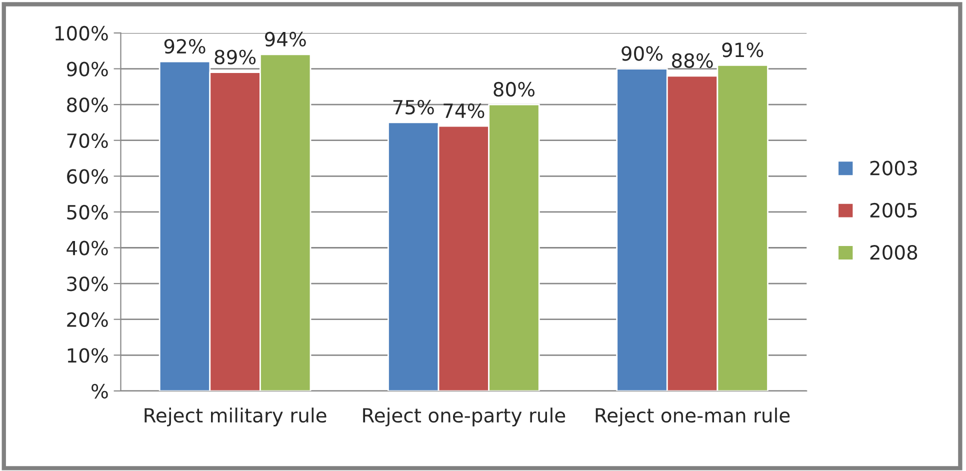 This screenshot has width=966, height=471. I want to click on y-tick-label: 60%, so click(87, 176).